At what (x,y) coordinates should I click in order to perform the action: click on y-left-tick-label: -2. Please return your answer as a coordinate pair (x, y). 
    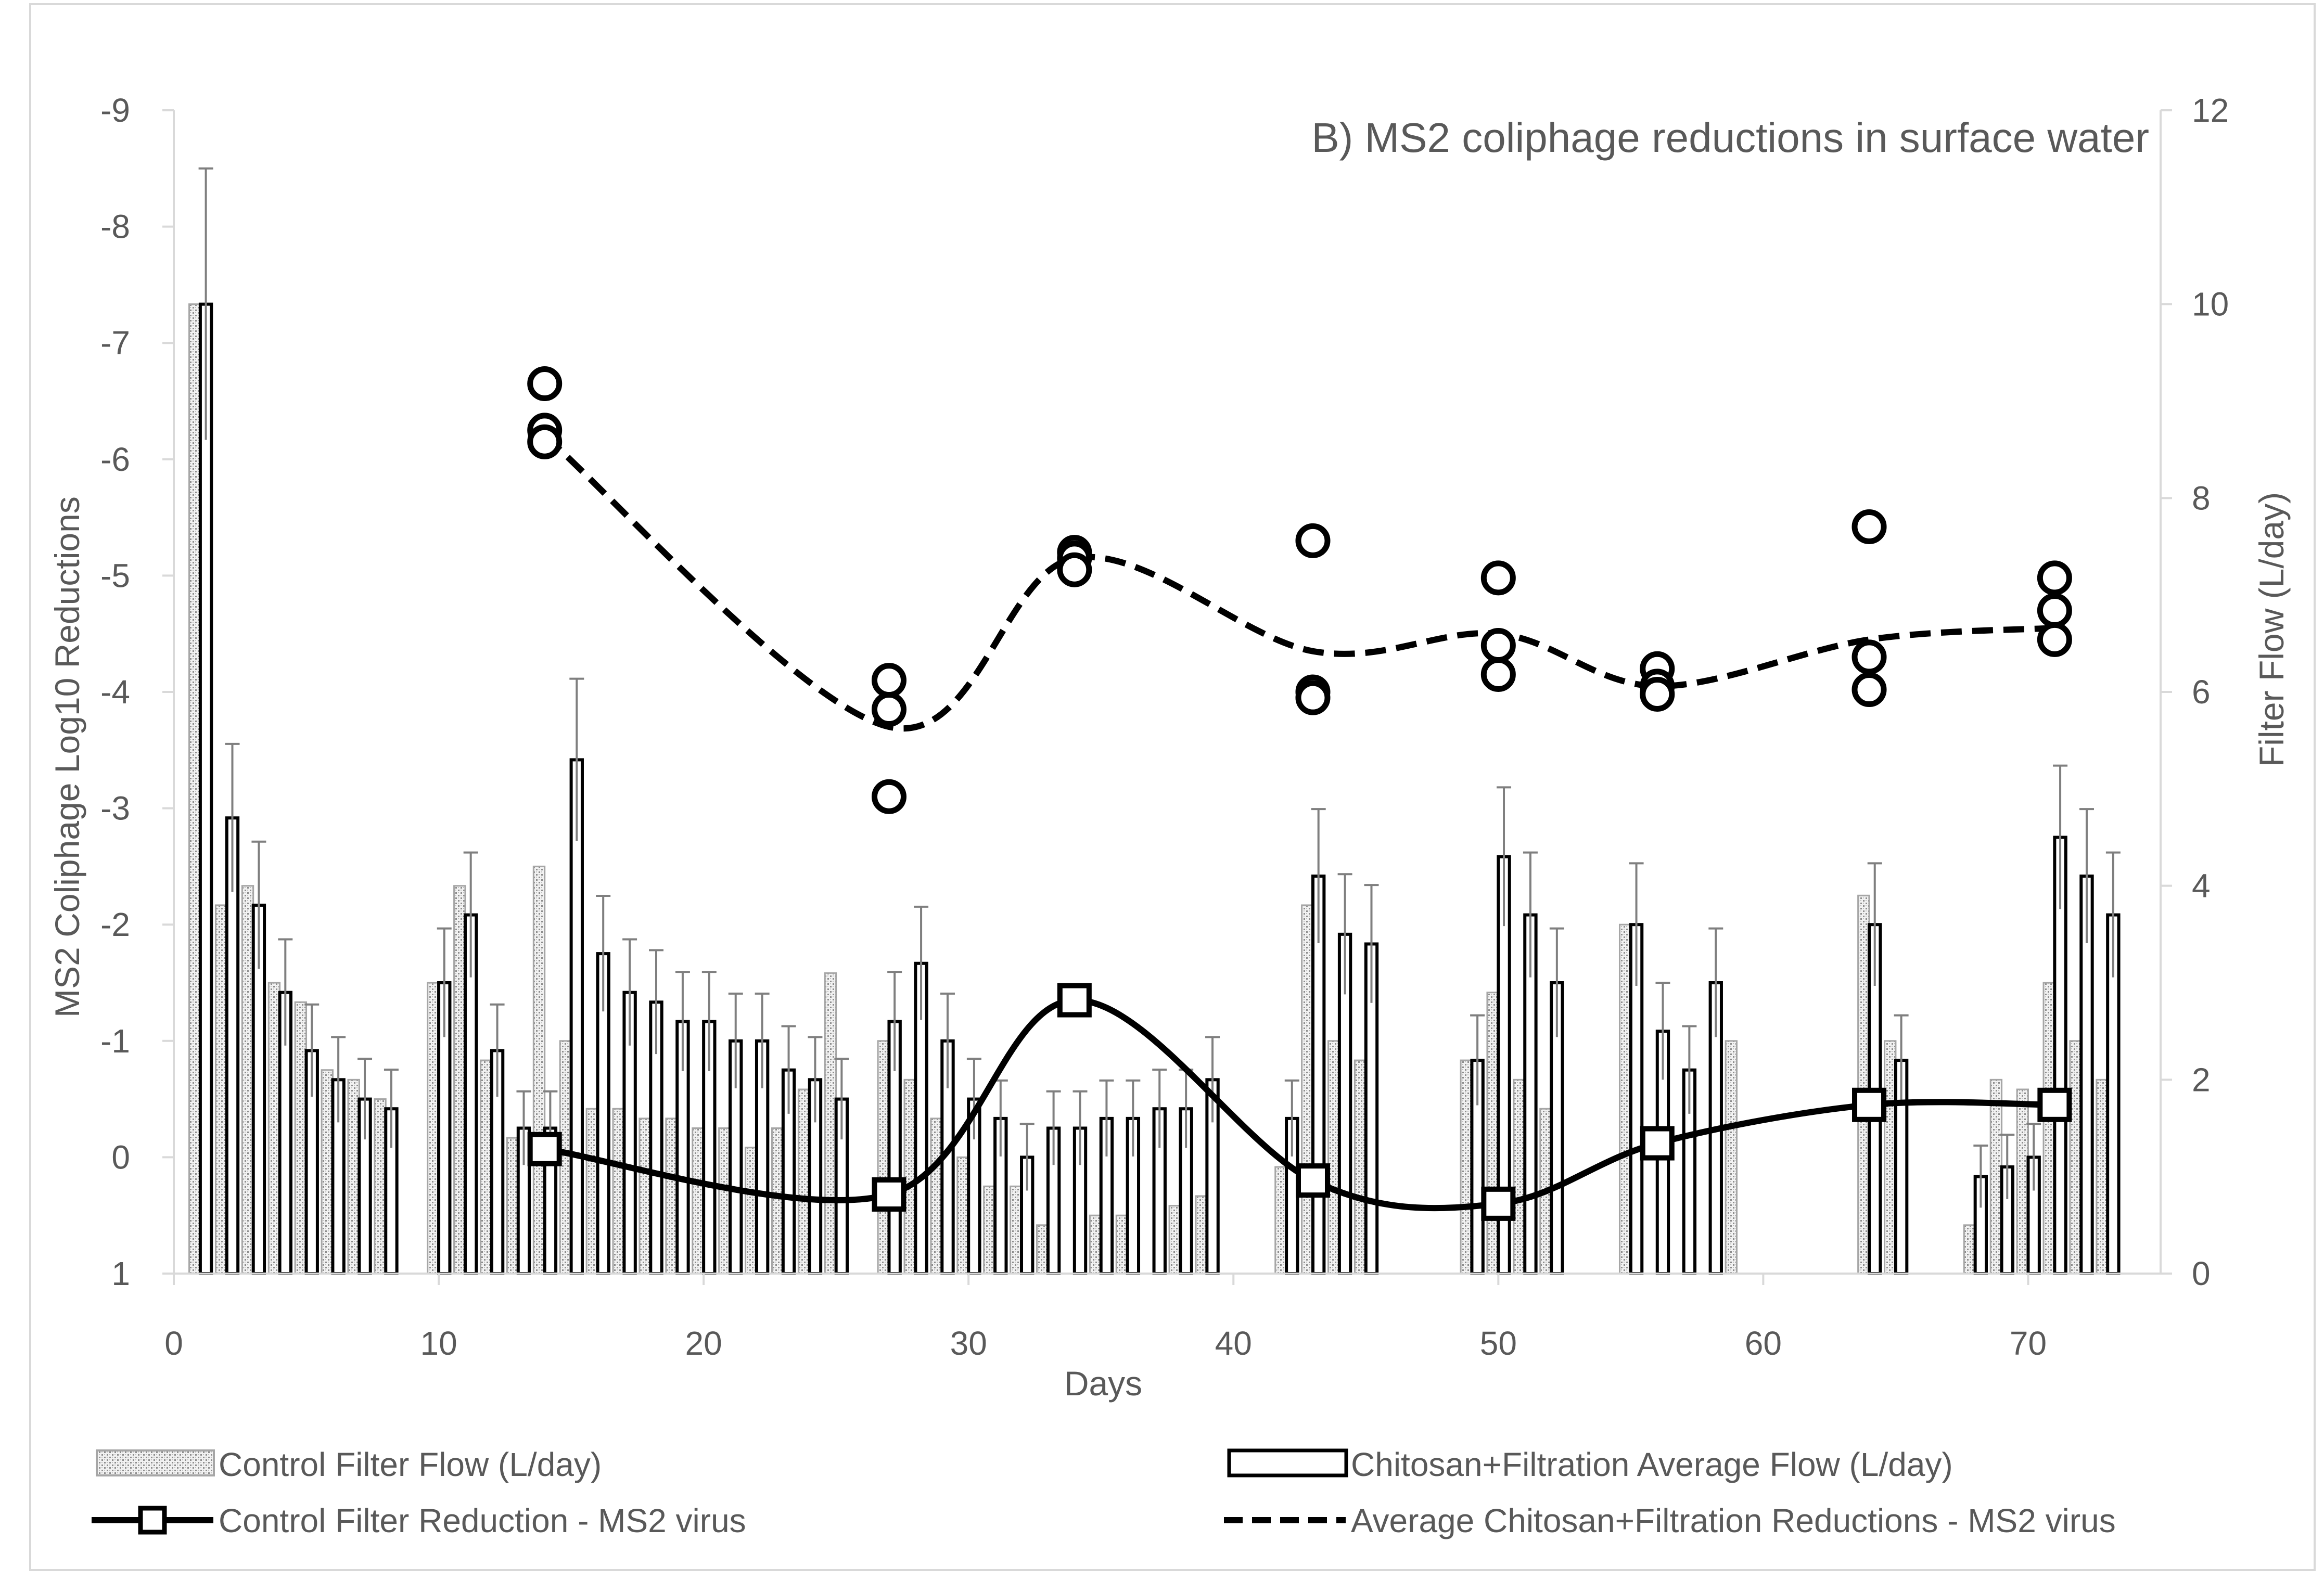
    Looking at the image, I should click on (115, 924).